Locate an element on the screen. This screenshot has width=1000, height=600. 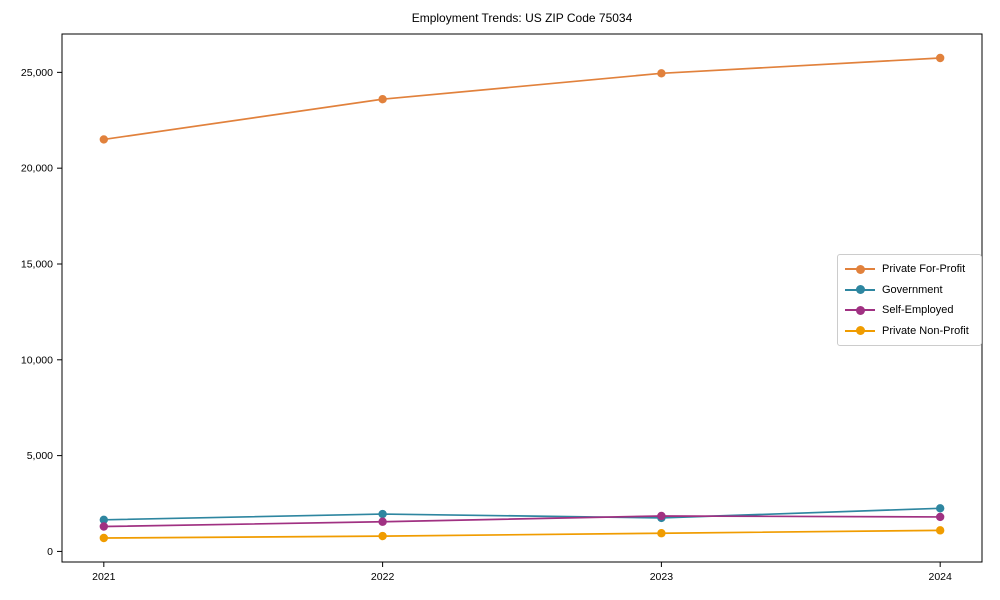
series-line-self-employed is located at coordinates (522, 521).